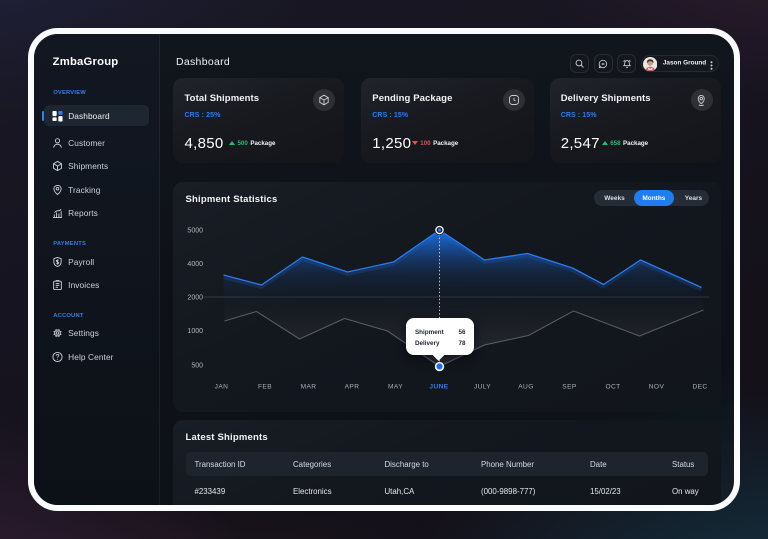 Image resolution: width=768 pixels, height=539 pixels. What do you see at coordinates (613, 386) in the screenshot?
I see `svg-text: OCT` at bounding box center [613, 386].